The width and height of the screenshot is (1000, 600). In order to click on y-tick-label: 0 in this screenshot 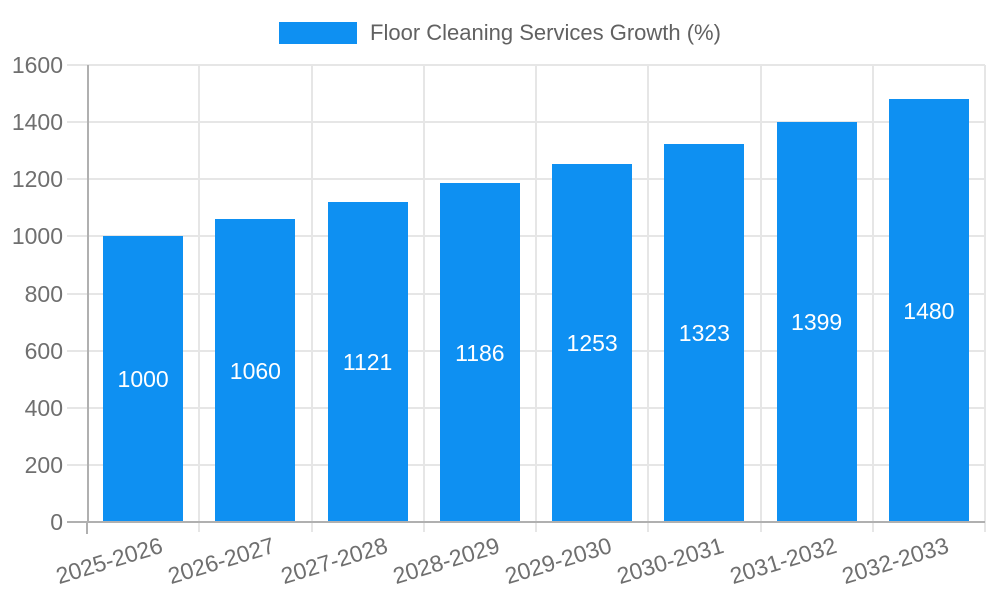, I will do `click(56, 522)`.